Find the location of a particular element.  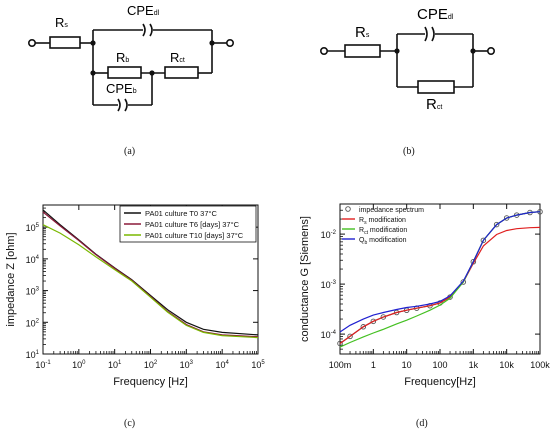

legend-box is located at coordinates (188, 224).